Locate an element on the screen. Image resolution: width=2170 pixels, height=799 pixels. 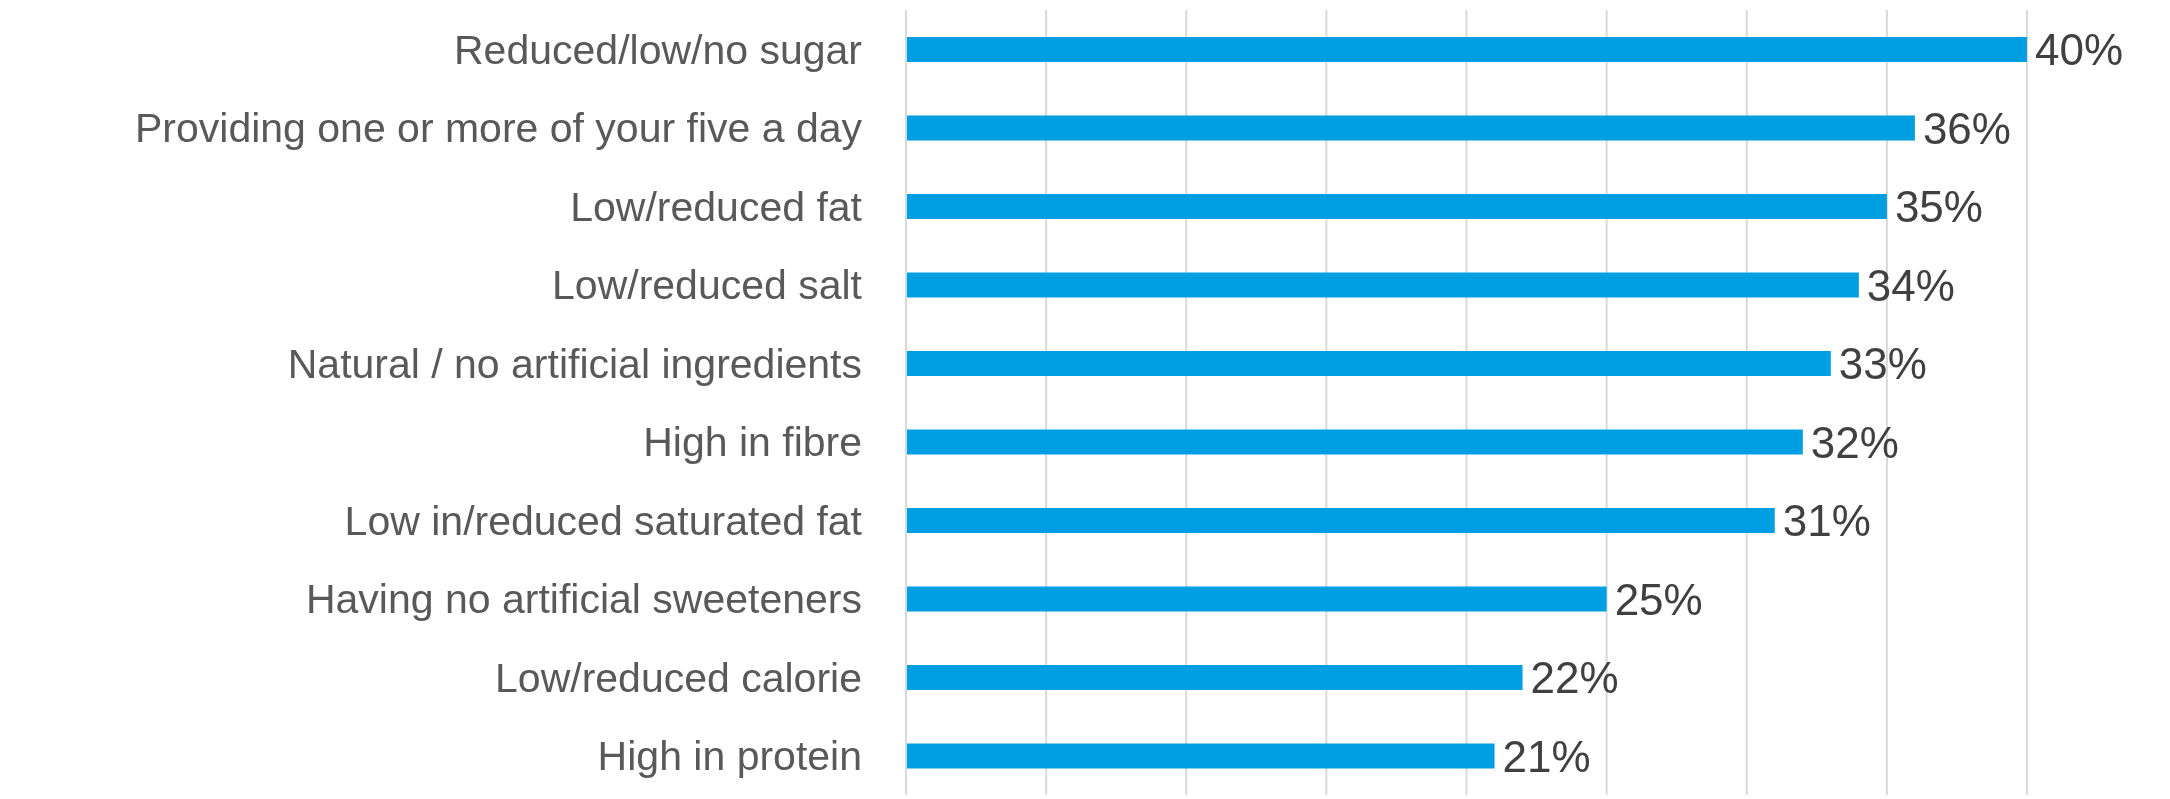
data-label: 21% is located at coordinates (1546, 756).